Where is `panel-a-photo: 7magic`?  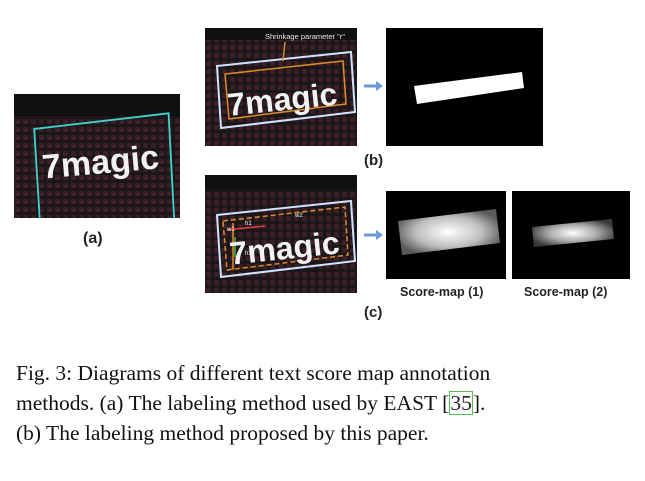
panel-a-photo: 7magic is located at coordinates (97, 156).